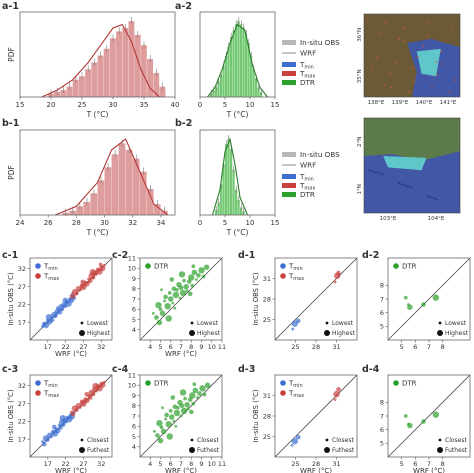  What do you see at coordinates (327, 323) in the screenshot?
I see `size-legend-small` at bounding box center [327, 323].